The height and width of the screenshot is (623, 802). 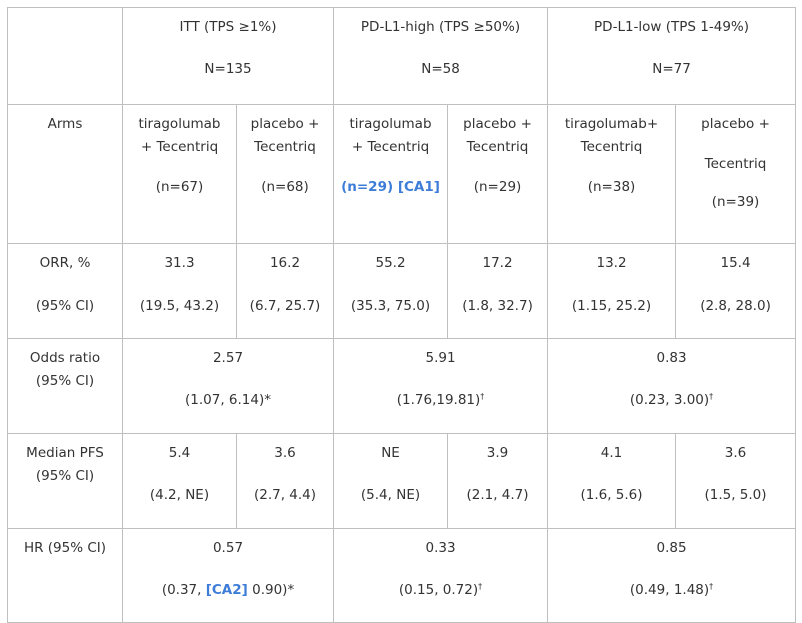 I want to click on orr-value: 55.2, so click(x=390, y=263).